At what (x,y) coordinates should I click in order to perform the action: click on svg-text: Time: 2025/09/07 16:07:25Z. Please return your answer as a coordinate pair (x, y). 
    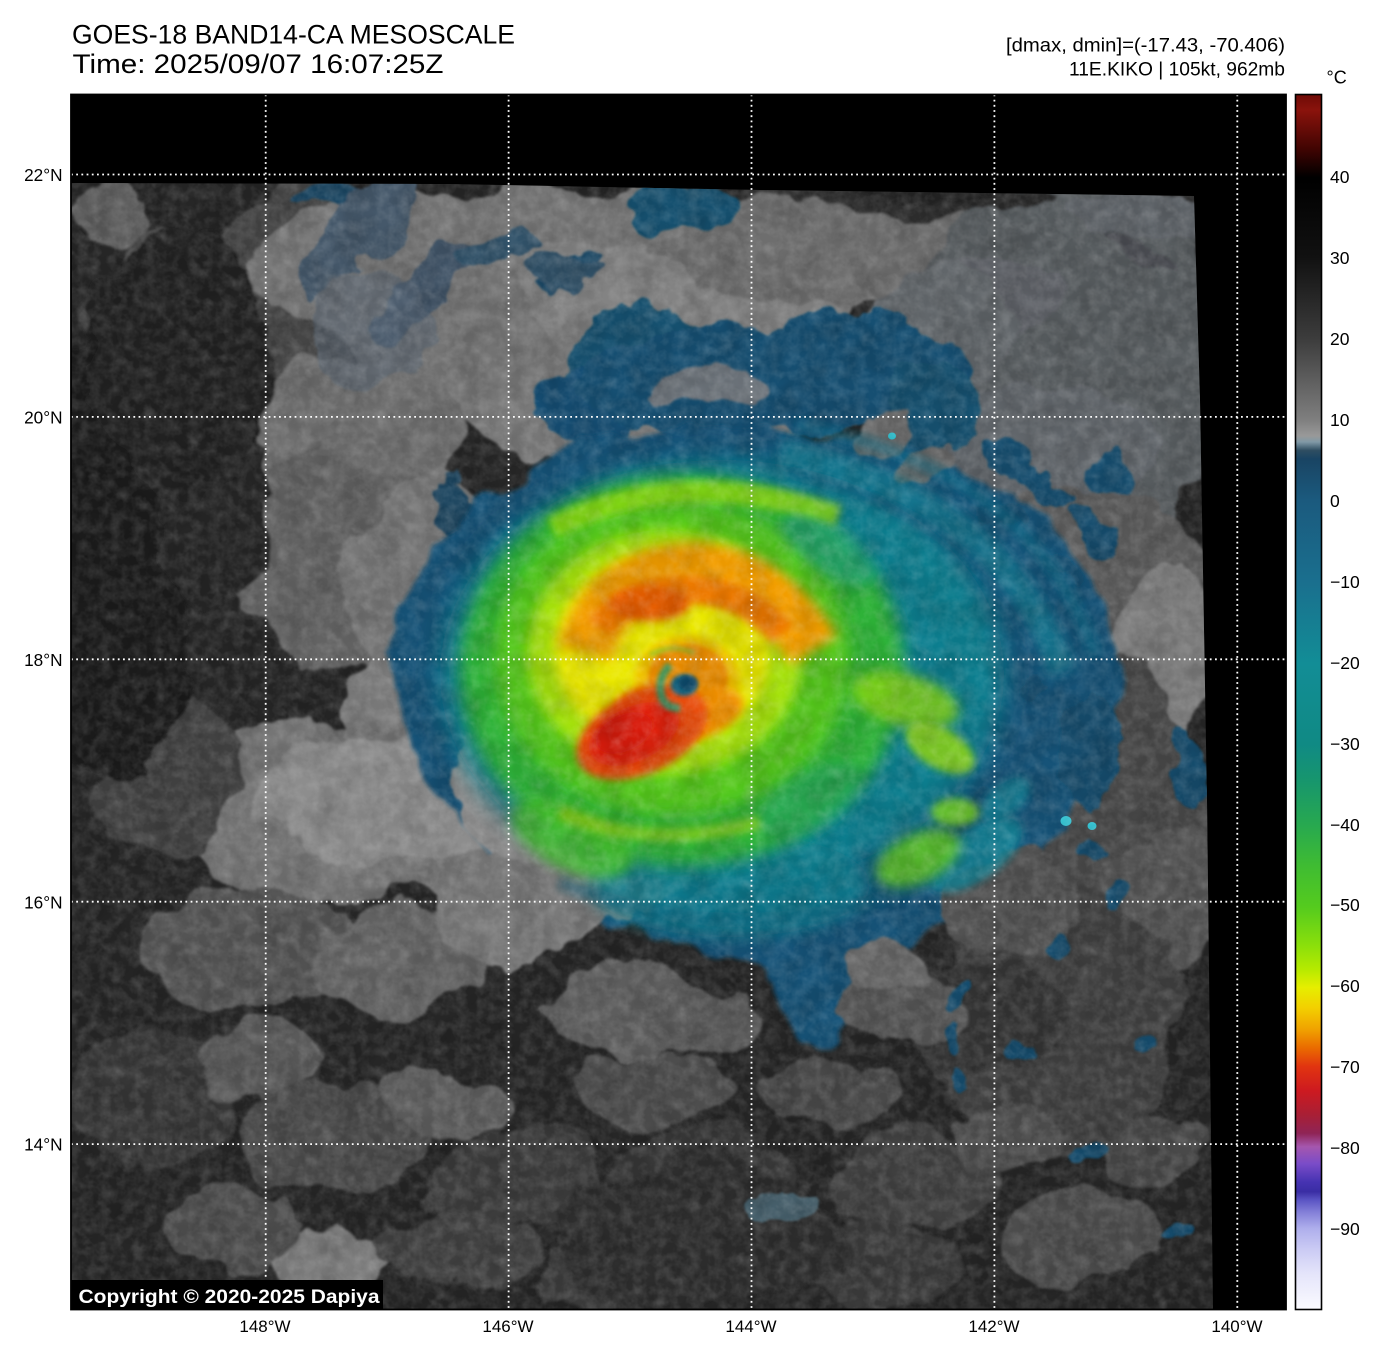
    Looking at the image, I should click on (258, 64).